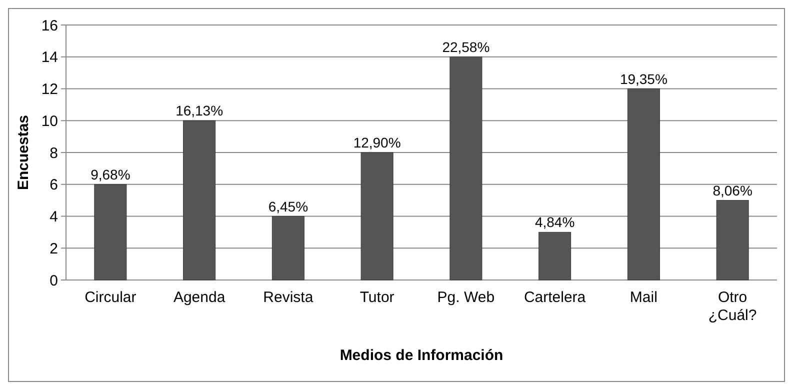  I want to click on annotation: 6,45%, so click(288, 206).